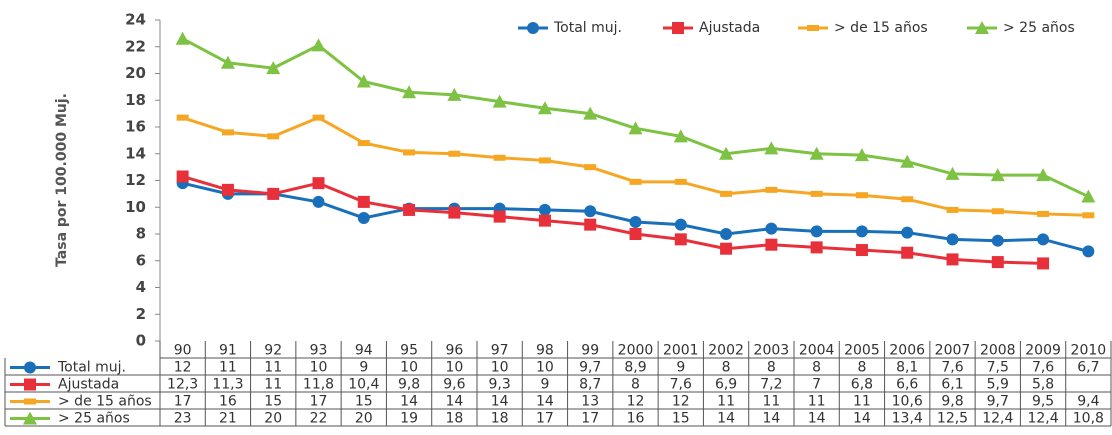  Describe the element at coordinates (319, 419) in the screenshot. I see `table-cell: 22` at that location.